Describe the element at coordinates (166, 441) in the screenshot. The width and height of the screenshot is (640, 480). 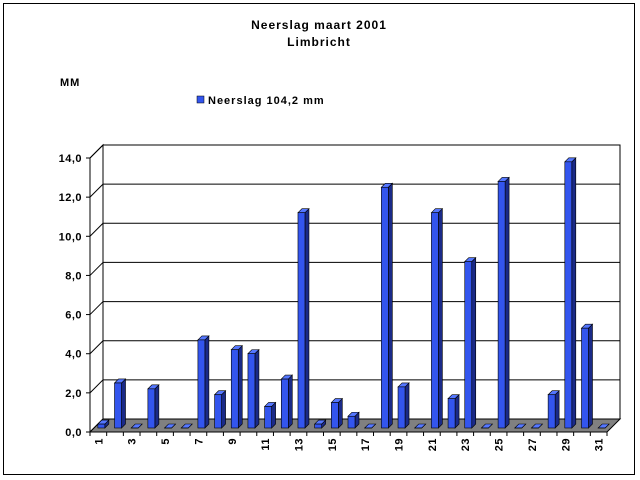
I see `x-tick-label: 5` at that location.